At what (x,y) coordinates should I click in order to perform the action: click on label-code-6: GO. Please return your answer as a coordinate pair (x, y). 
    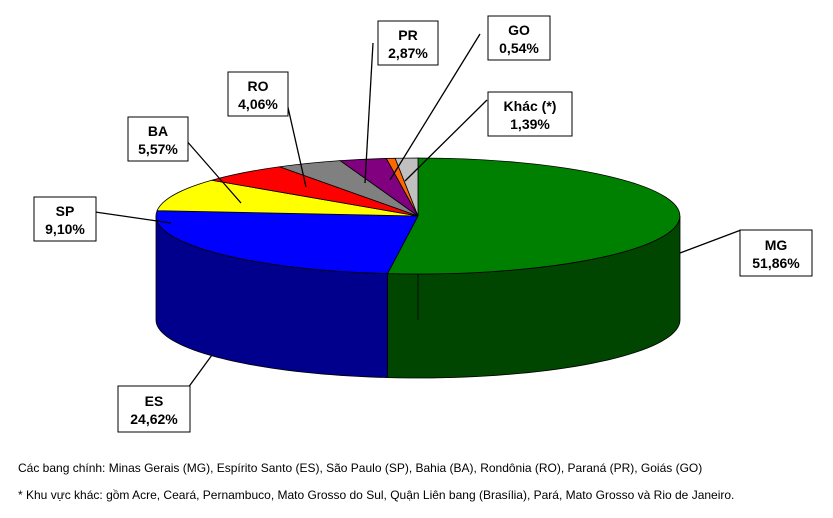
    Looking at the image, I should click on (519, 30).